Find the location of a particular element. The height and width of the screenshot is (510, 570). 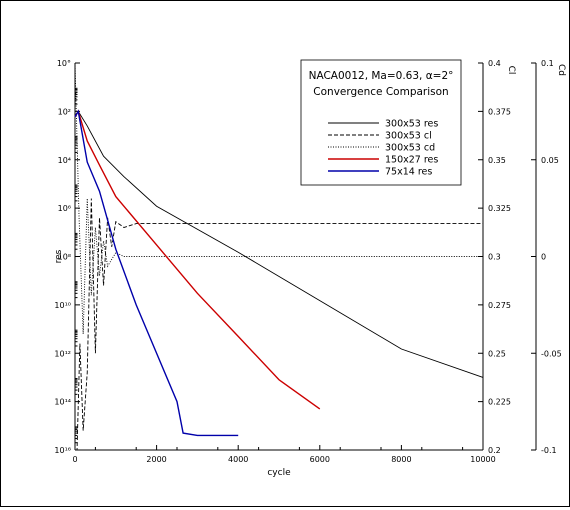

y-cl-tick-label: 0.325 is located at coordinates (499, 208).